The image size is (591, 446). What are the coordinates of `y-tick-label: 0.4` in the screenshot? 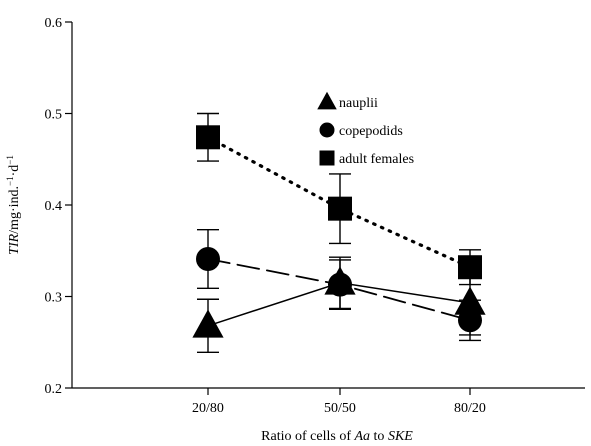 It's located at (54, 206).